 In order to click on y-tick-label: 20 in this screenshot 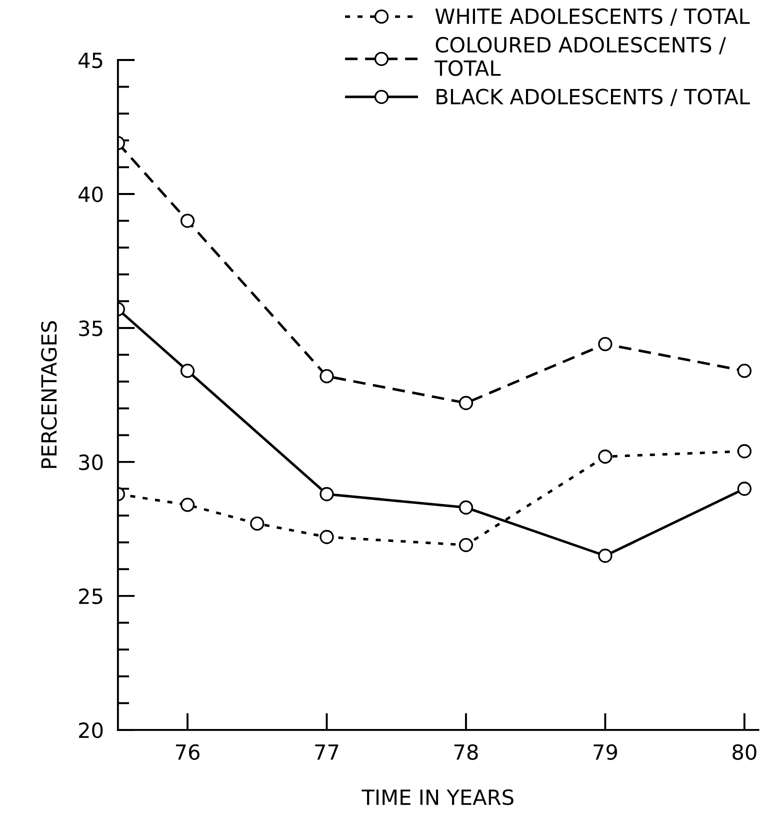, I will do `click(91, 730)`.